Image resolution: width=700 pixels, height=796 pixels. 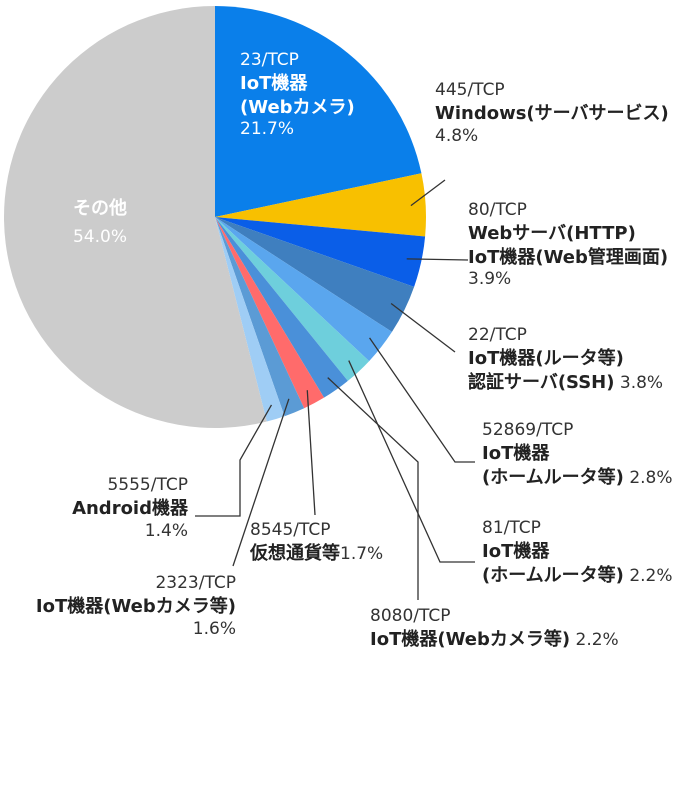 I want to click on percent-label: 4.8%, so click(x=457, y=135).